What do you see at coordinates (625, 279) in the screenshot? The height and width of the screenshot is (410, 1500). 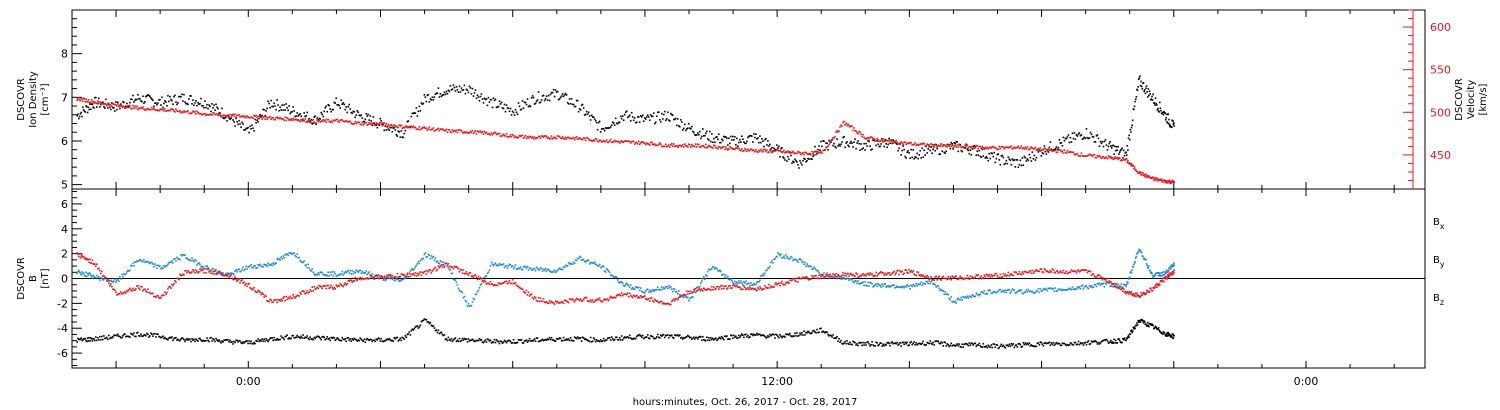 I see `bz-series` at bounding box center [625, 279].